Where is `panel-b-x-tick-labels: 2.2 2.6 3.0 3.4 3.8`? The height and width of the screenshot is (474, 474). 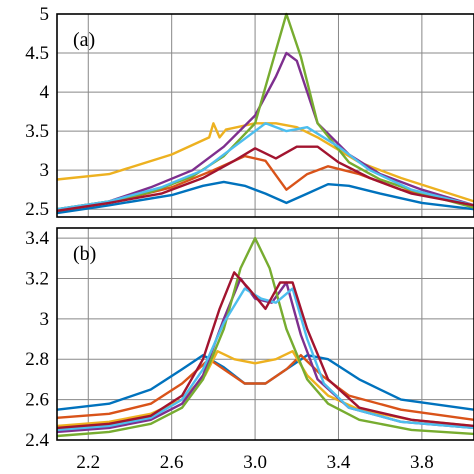 panel-b-x-tick-labels: 2.2 2.6 3.0 3.4 3.8 is located at coordinates (254, 462).